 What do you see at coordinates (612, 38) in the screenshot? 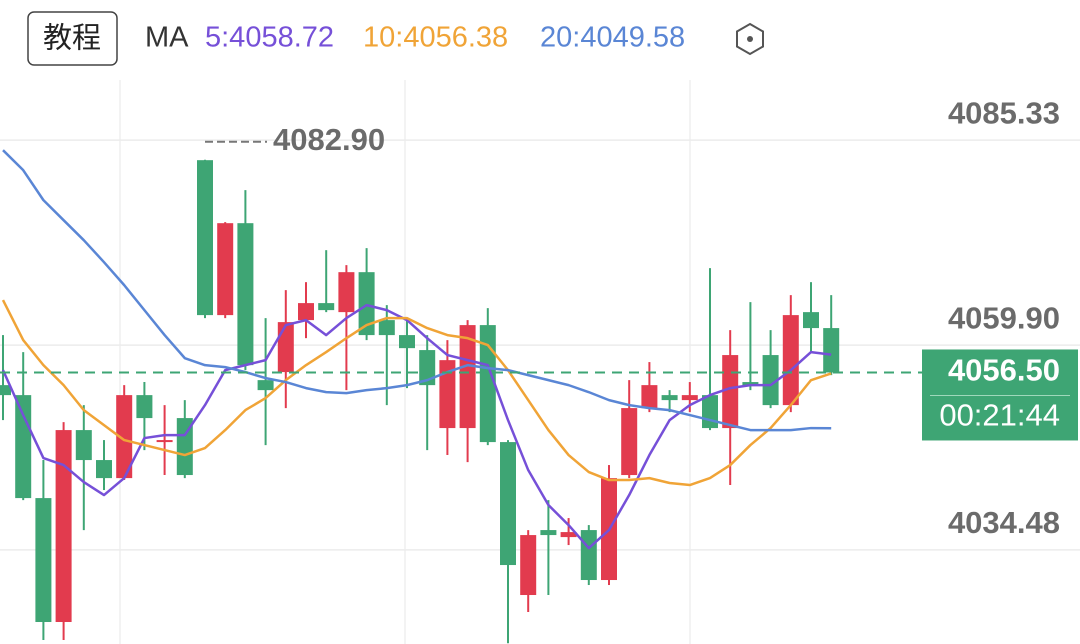
I see `legend-entry: 20:4049.58` at bounding box center [612, 38].